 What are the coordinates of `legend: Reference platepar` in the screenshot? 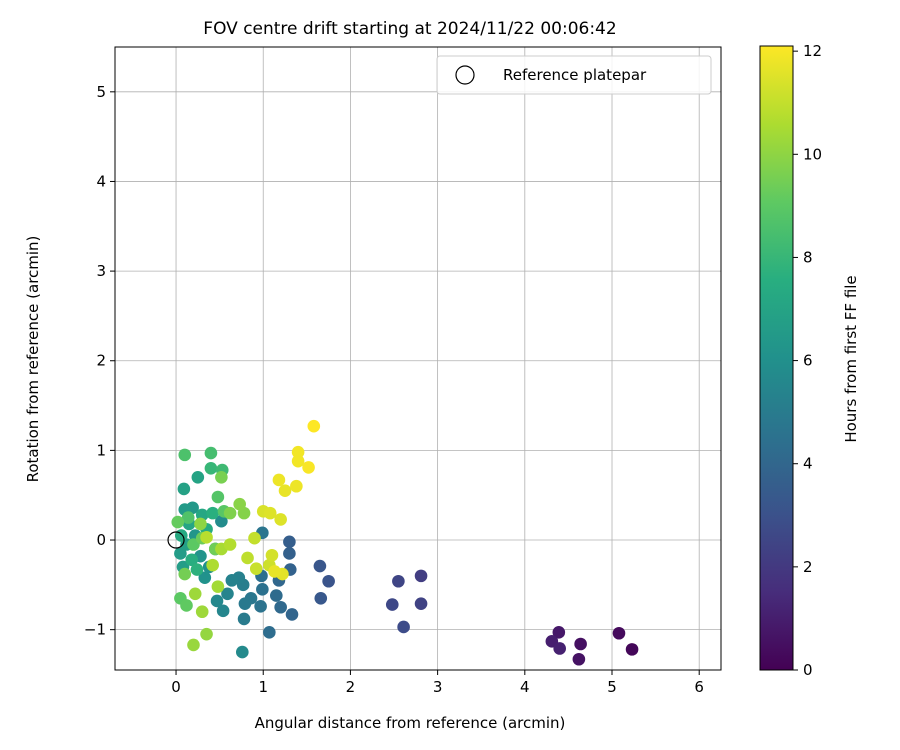 It's located at (574, 75).